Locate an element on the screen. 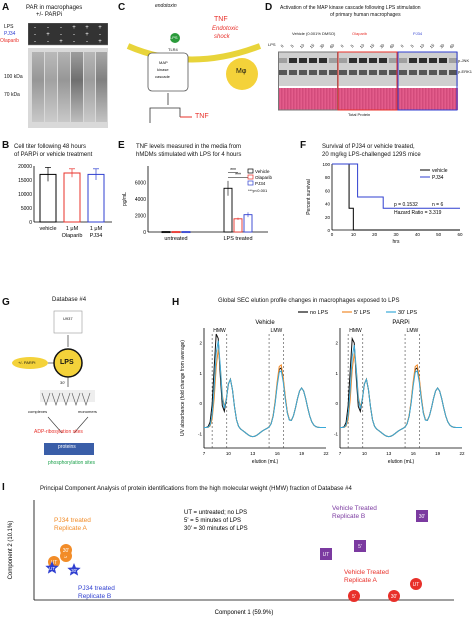 Image resolution: width=474 pixels, height=620 pixels. e-xlabel-untreated: untreated is located at coordinates (175, 239).